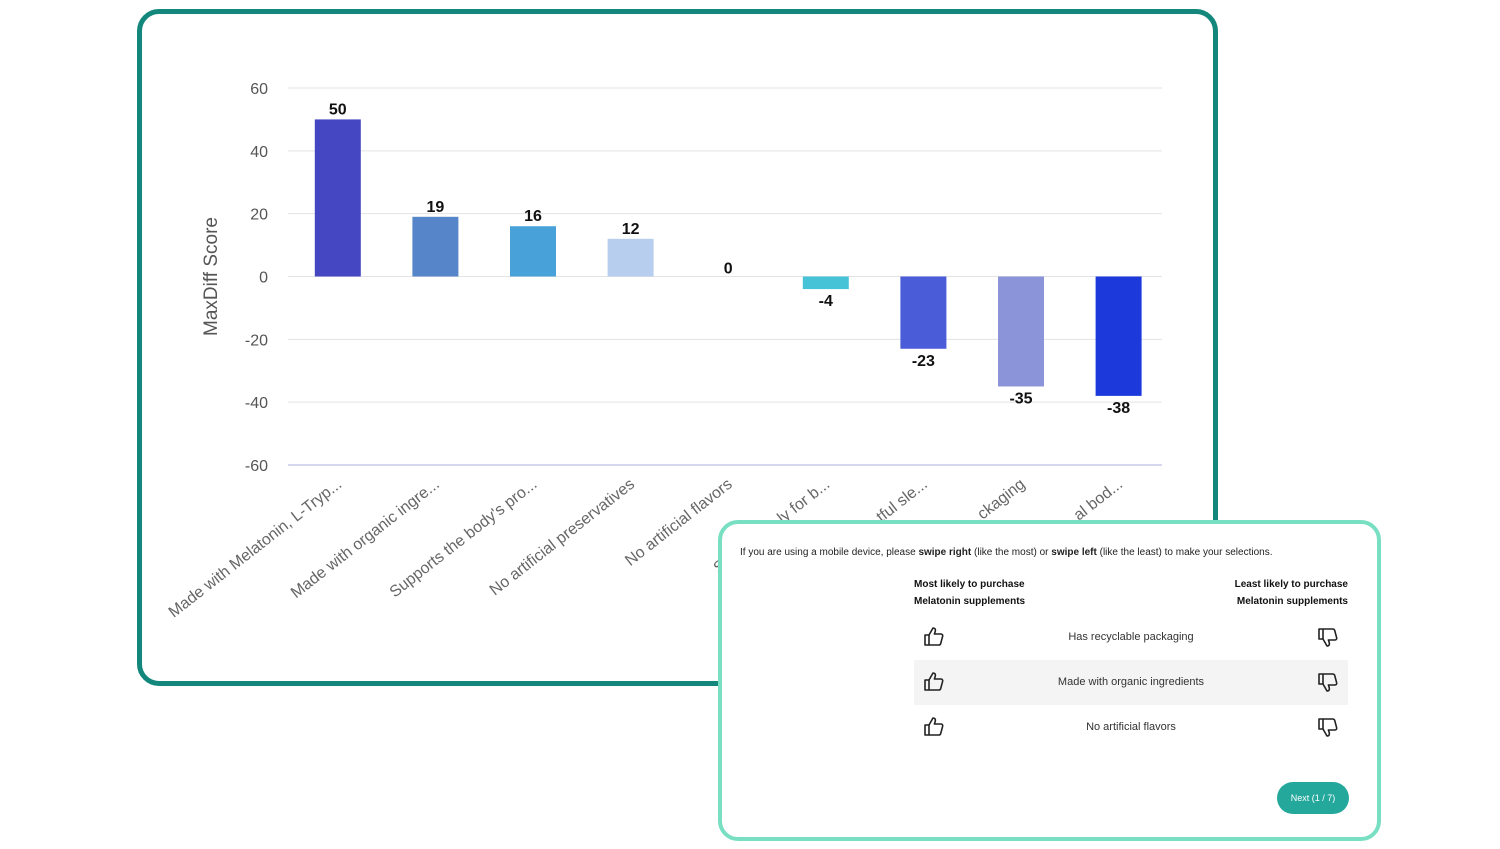  What do you see at coordinates (1074, 552) in the screenshot?
I see `swipe-left-text: swipe left` at bounding box center [1074, 552].